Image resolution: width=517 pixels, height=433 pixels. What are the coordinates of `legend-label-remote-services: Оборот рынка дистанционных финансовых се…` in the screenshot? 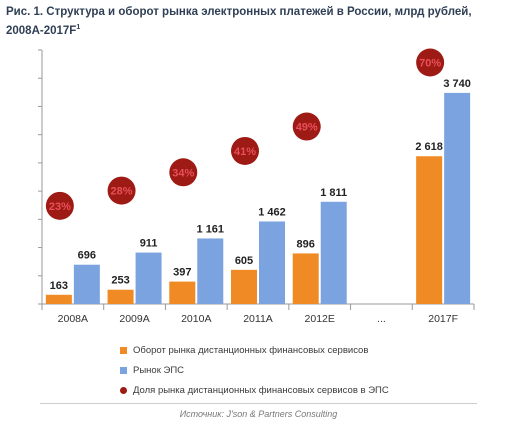 It's located at (251, 350).